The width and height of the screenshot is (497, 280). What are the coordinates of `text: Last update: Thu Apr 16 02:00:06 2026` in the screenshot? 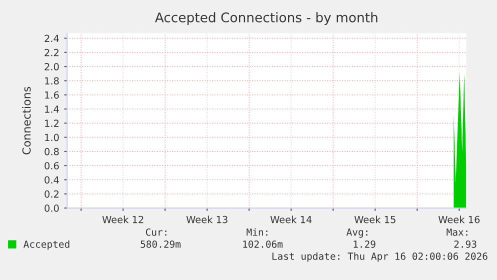 It's located at (380, 257).